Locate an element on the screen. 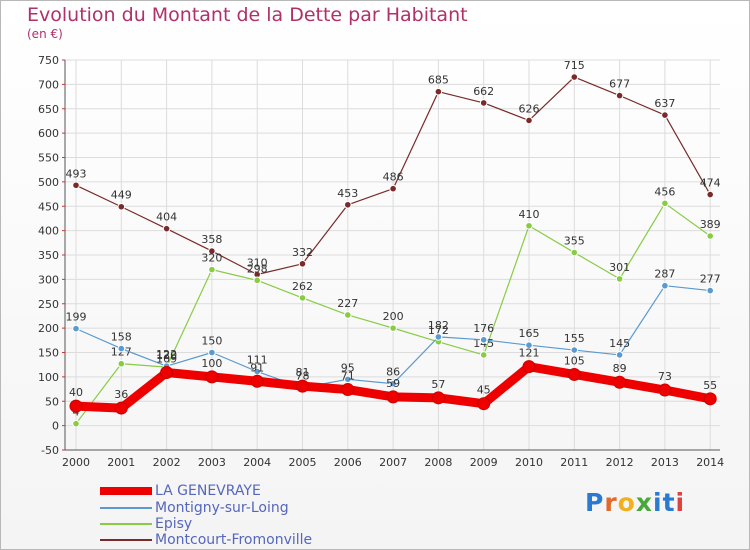 The image size is (750, 550). logo-letter: o is located at coordinates (626, 502).